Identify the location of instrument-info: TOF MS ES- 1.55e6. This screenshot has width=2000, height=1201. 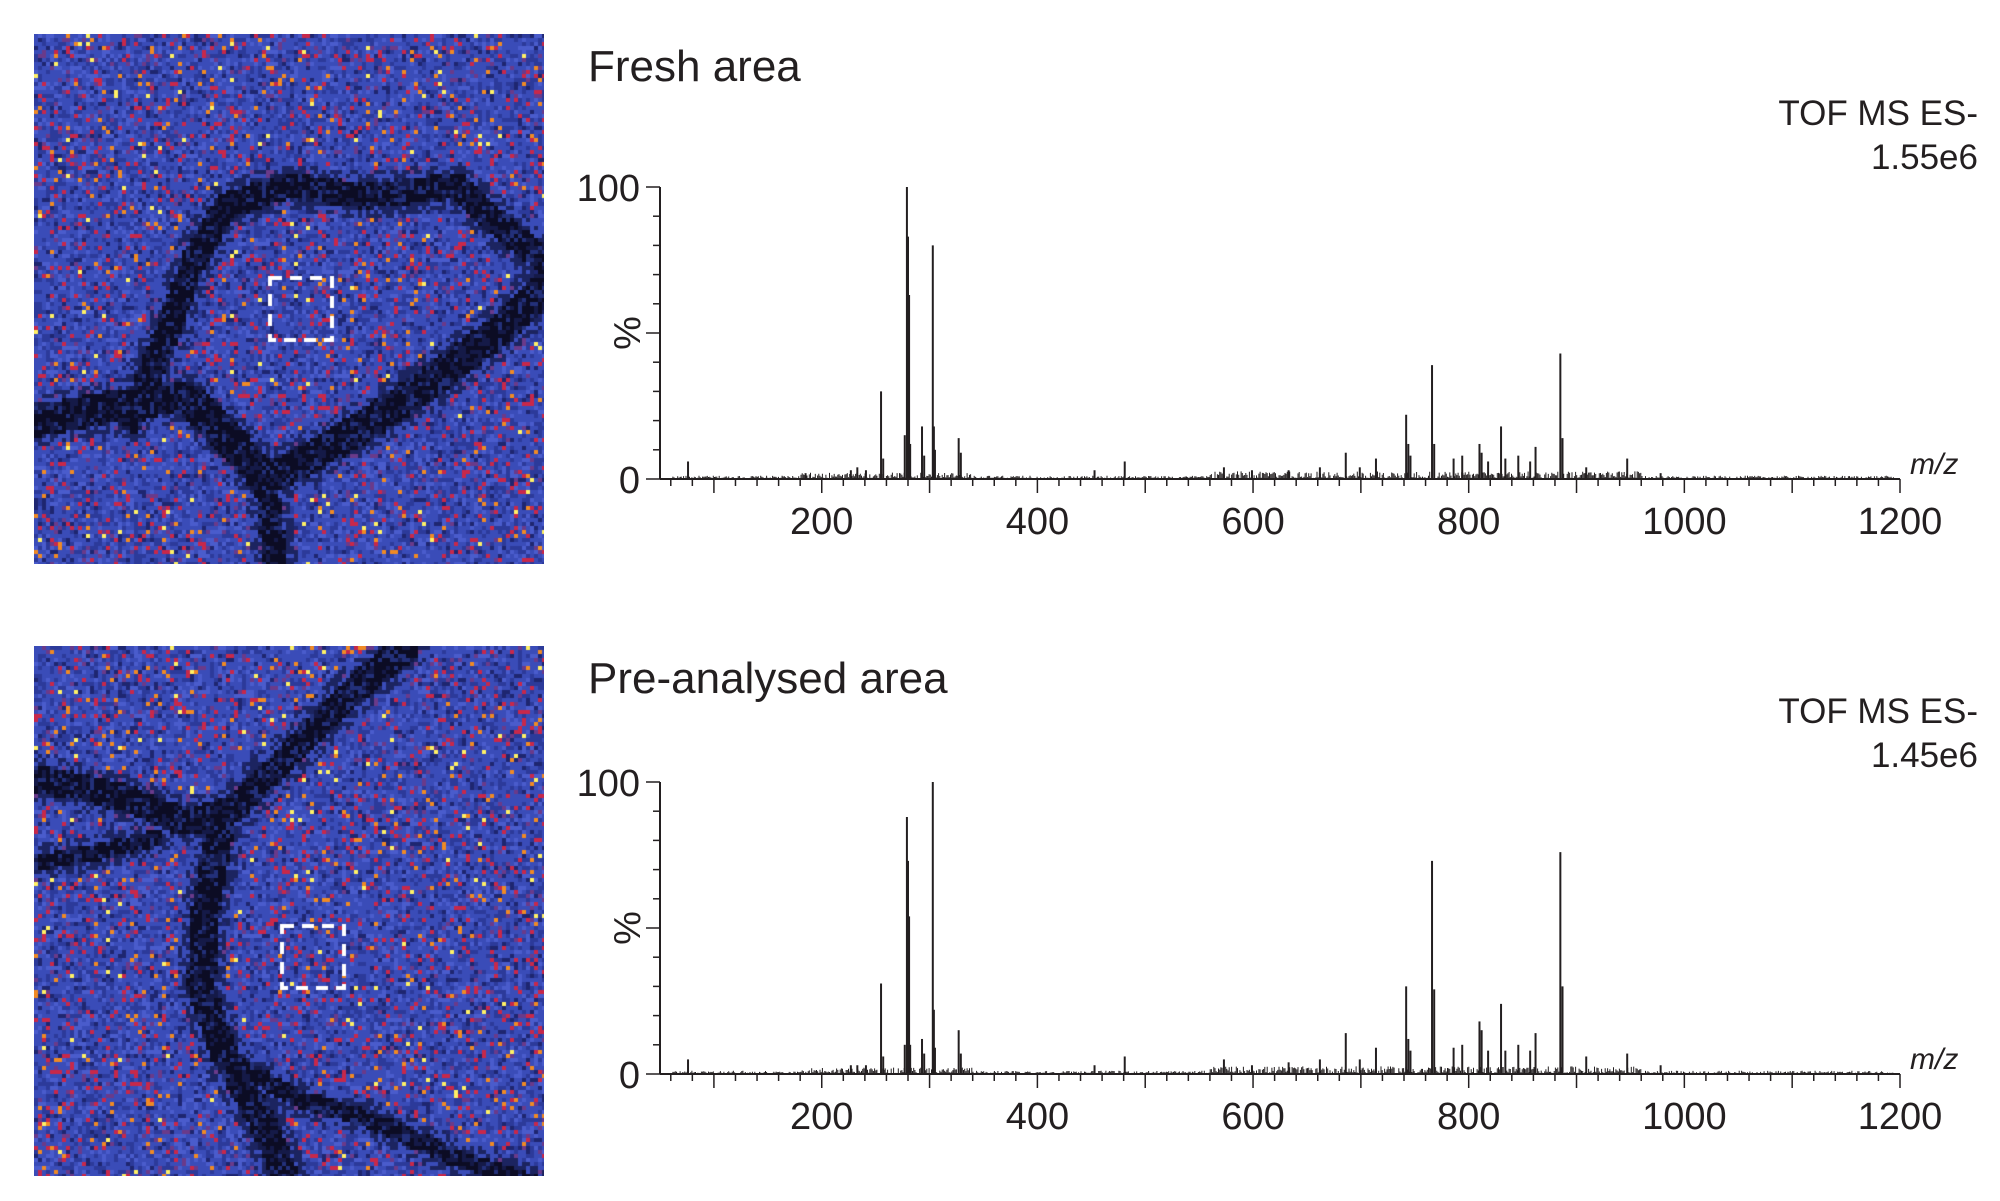
(1878, 136).